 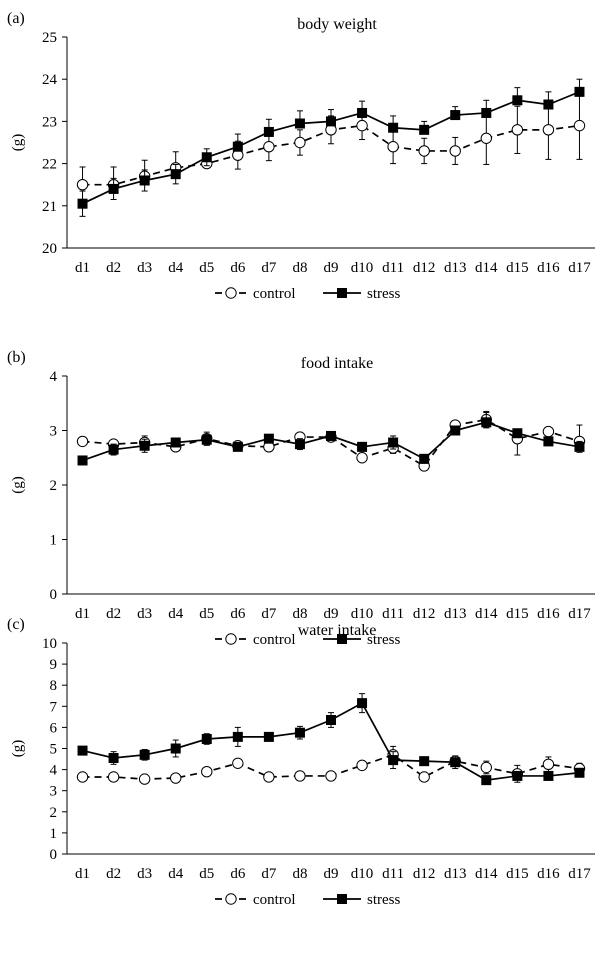 What do you see at coordinates (49, 122) in the screenshot?
I see `y-tick-label: 23` at bounding box center [49, 122].